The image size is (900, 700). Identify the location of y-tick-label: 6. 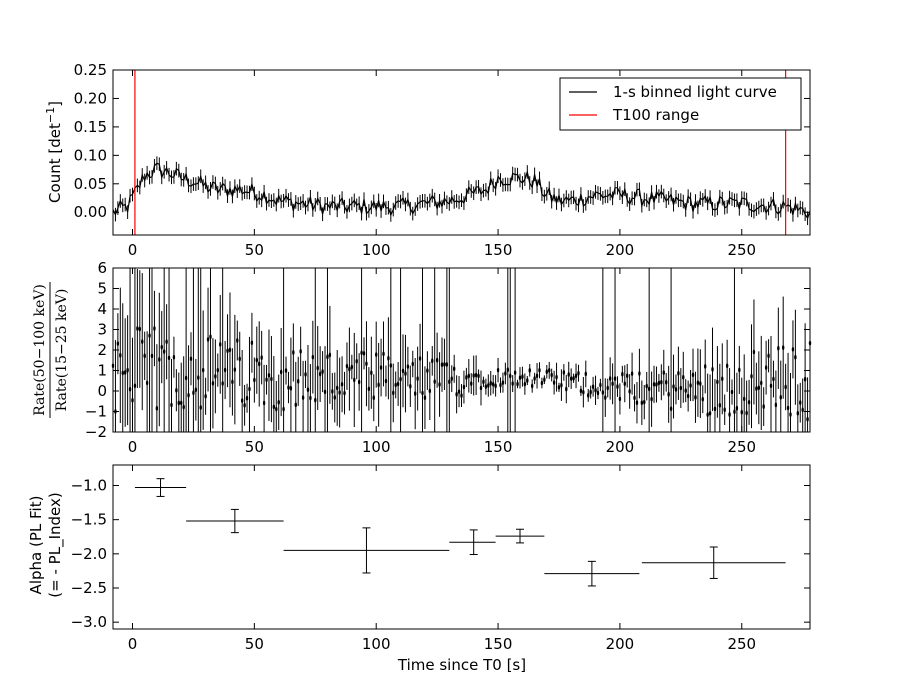
(102, 268).